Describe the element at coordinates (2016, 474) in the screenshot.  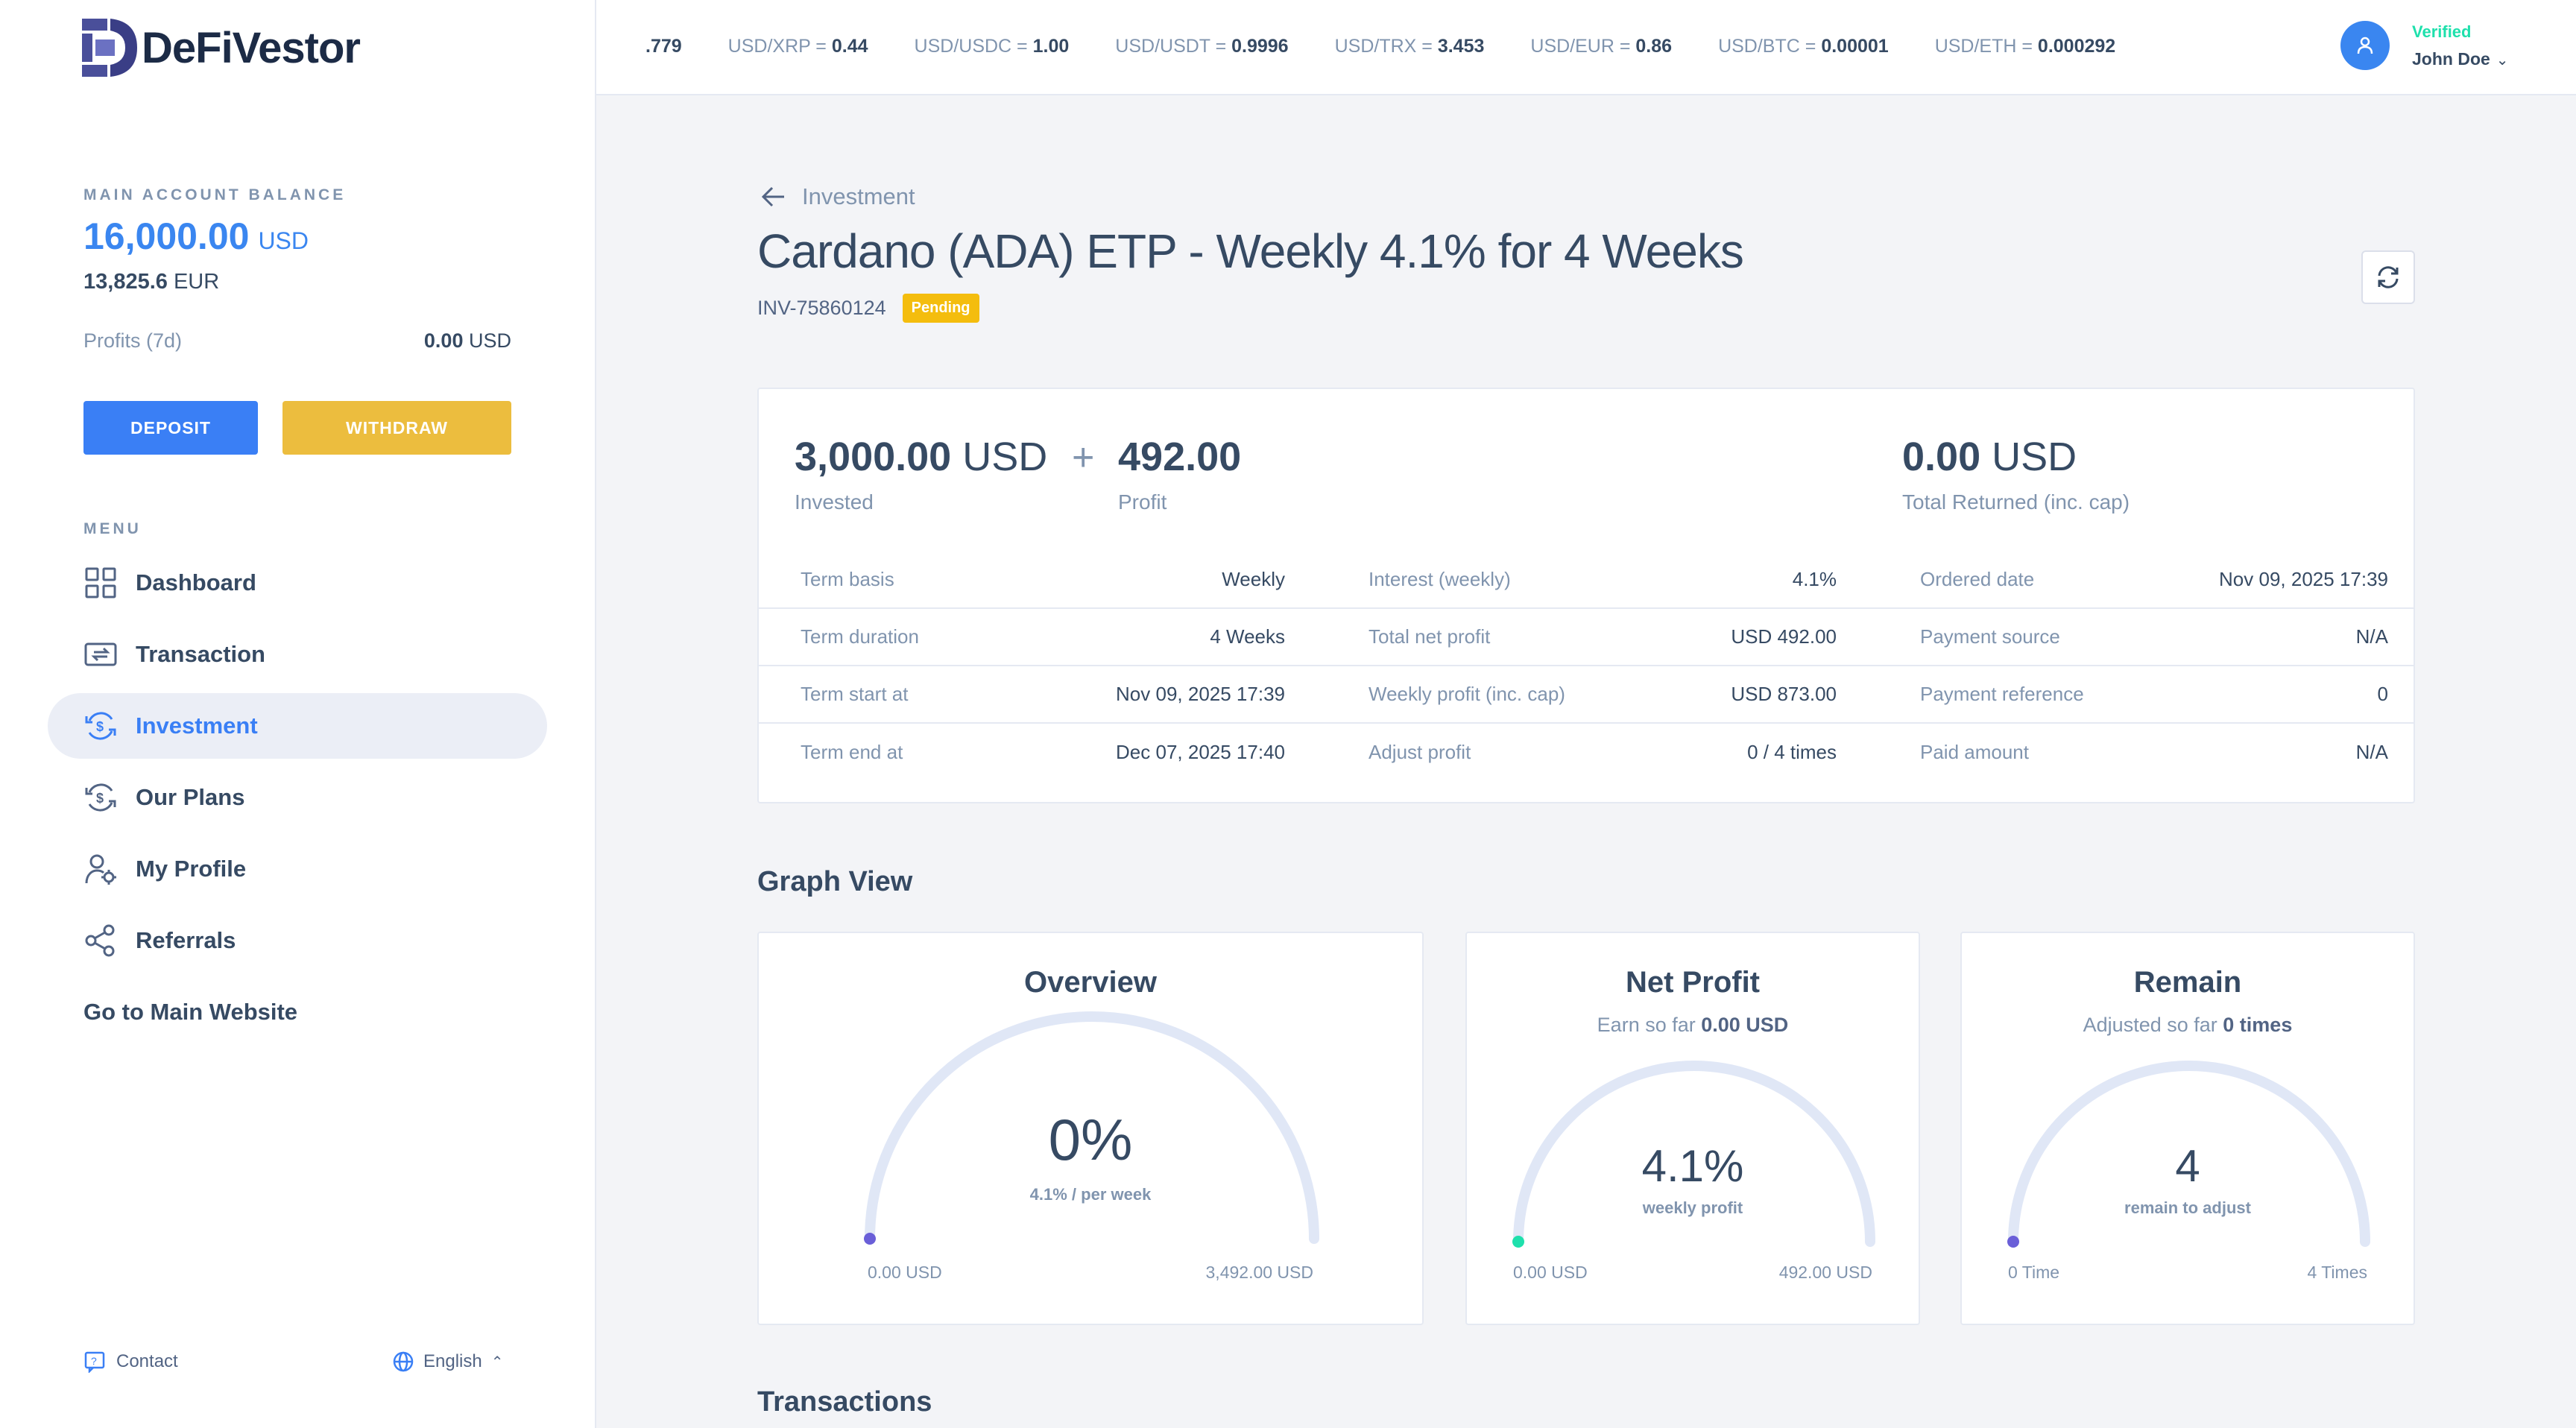
I see `returned-block: 0.00 USD Total Returned (inc. cap)` at that location.